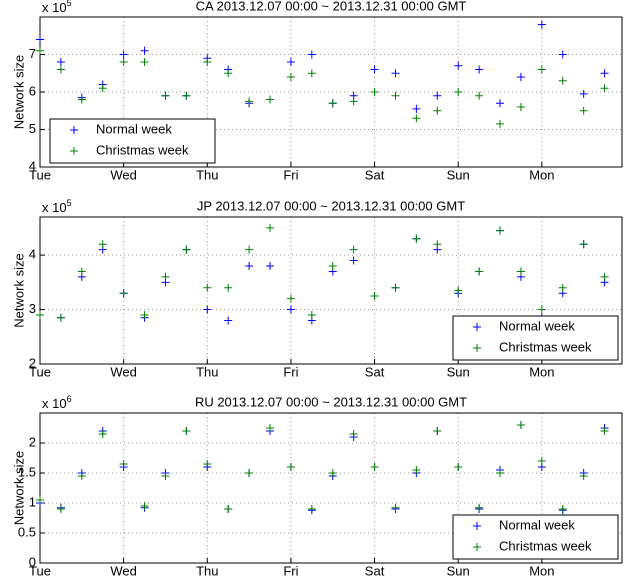 Image resolution: width=627 pixels, height=580 pixels. Describe the element at coordinates (32, 561) in the screenshot. I see `y-tick-label: 0` at that location.